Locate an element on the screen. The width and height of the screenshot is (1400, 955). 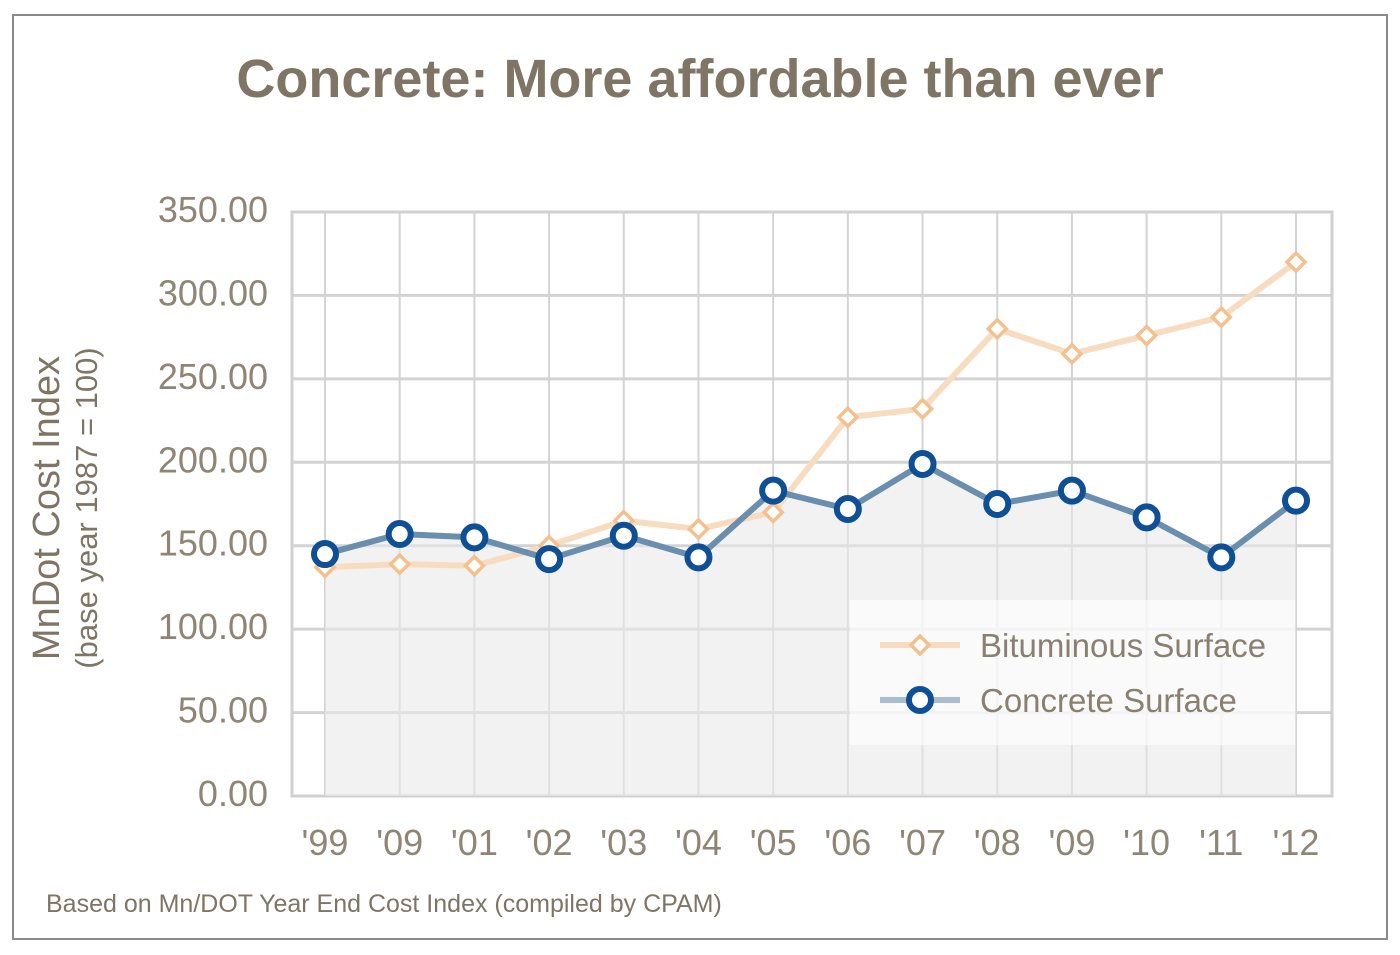
legend-label-bituminous: Bituminous Surface is located at coordinates (1123, 645).